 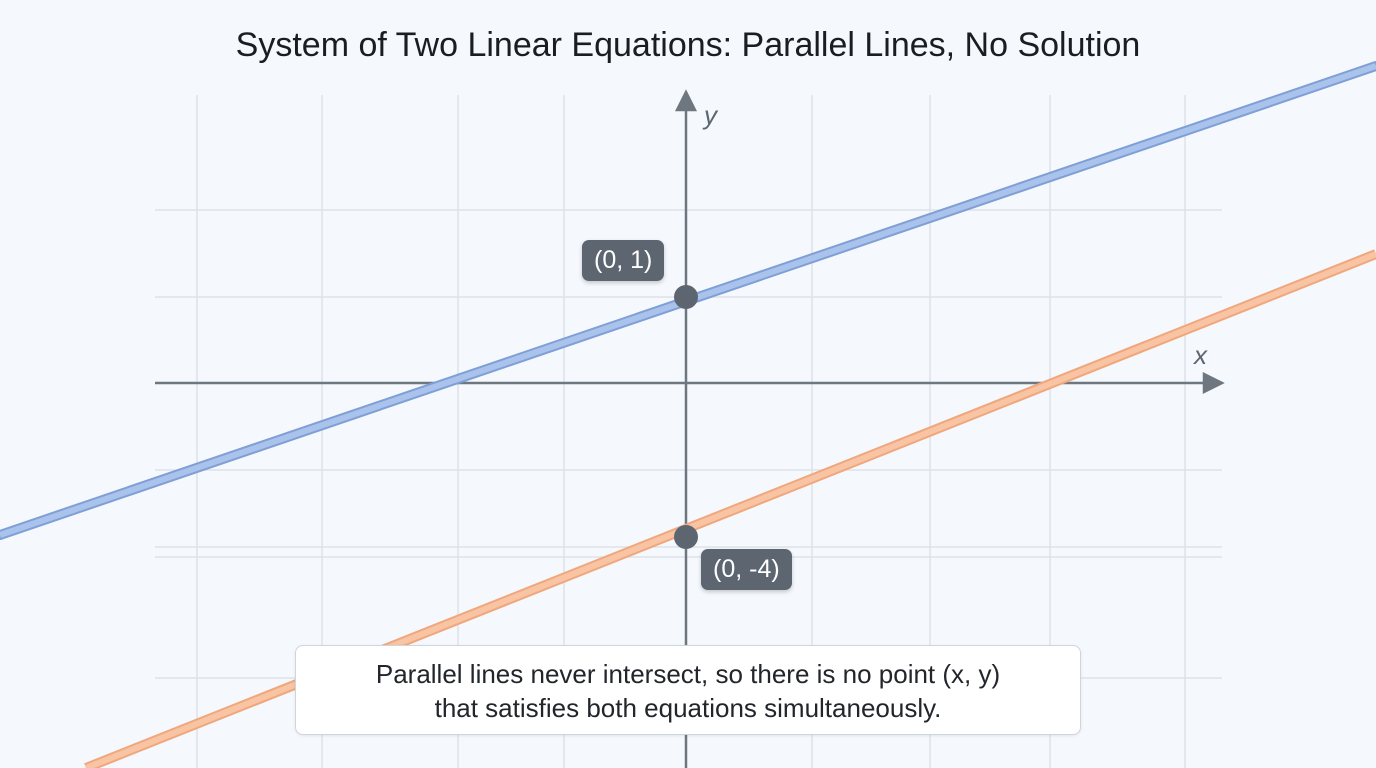 I want to click on y-axis-arrow, so click(x=686, y=100).